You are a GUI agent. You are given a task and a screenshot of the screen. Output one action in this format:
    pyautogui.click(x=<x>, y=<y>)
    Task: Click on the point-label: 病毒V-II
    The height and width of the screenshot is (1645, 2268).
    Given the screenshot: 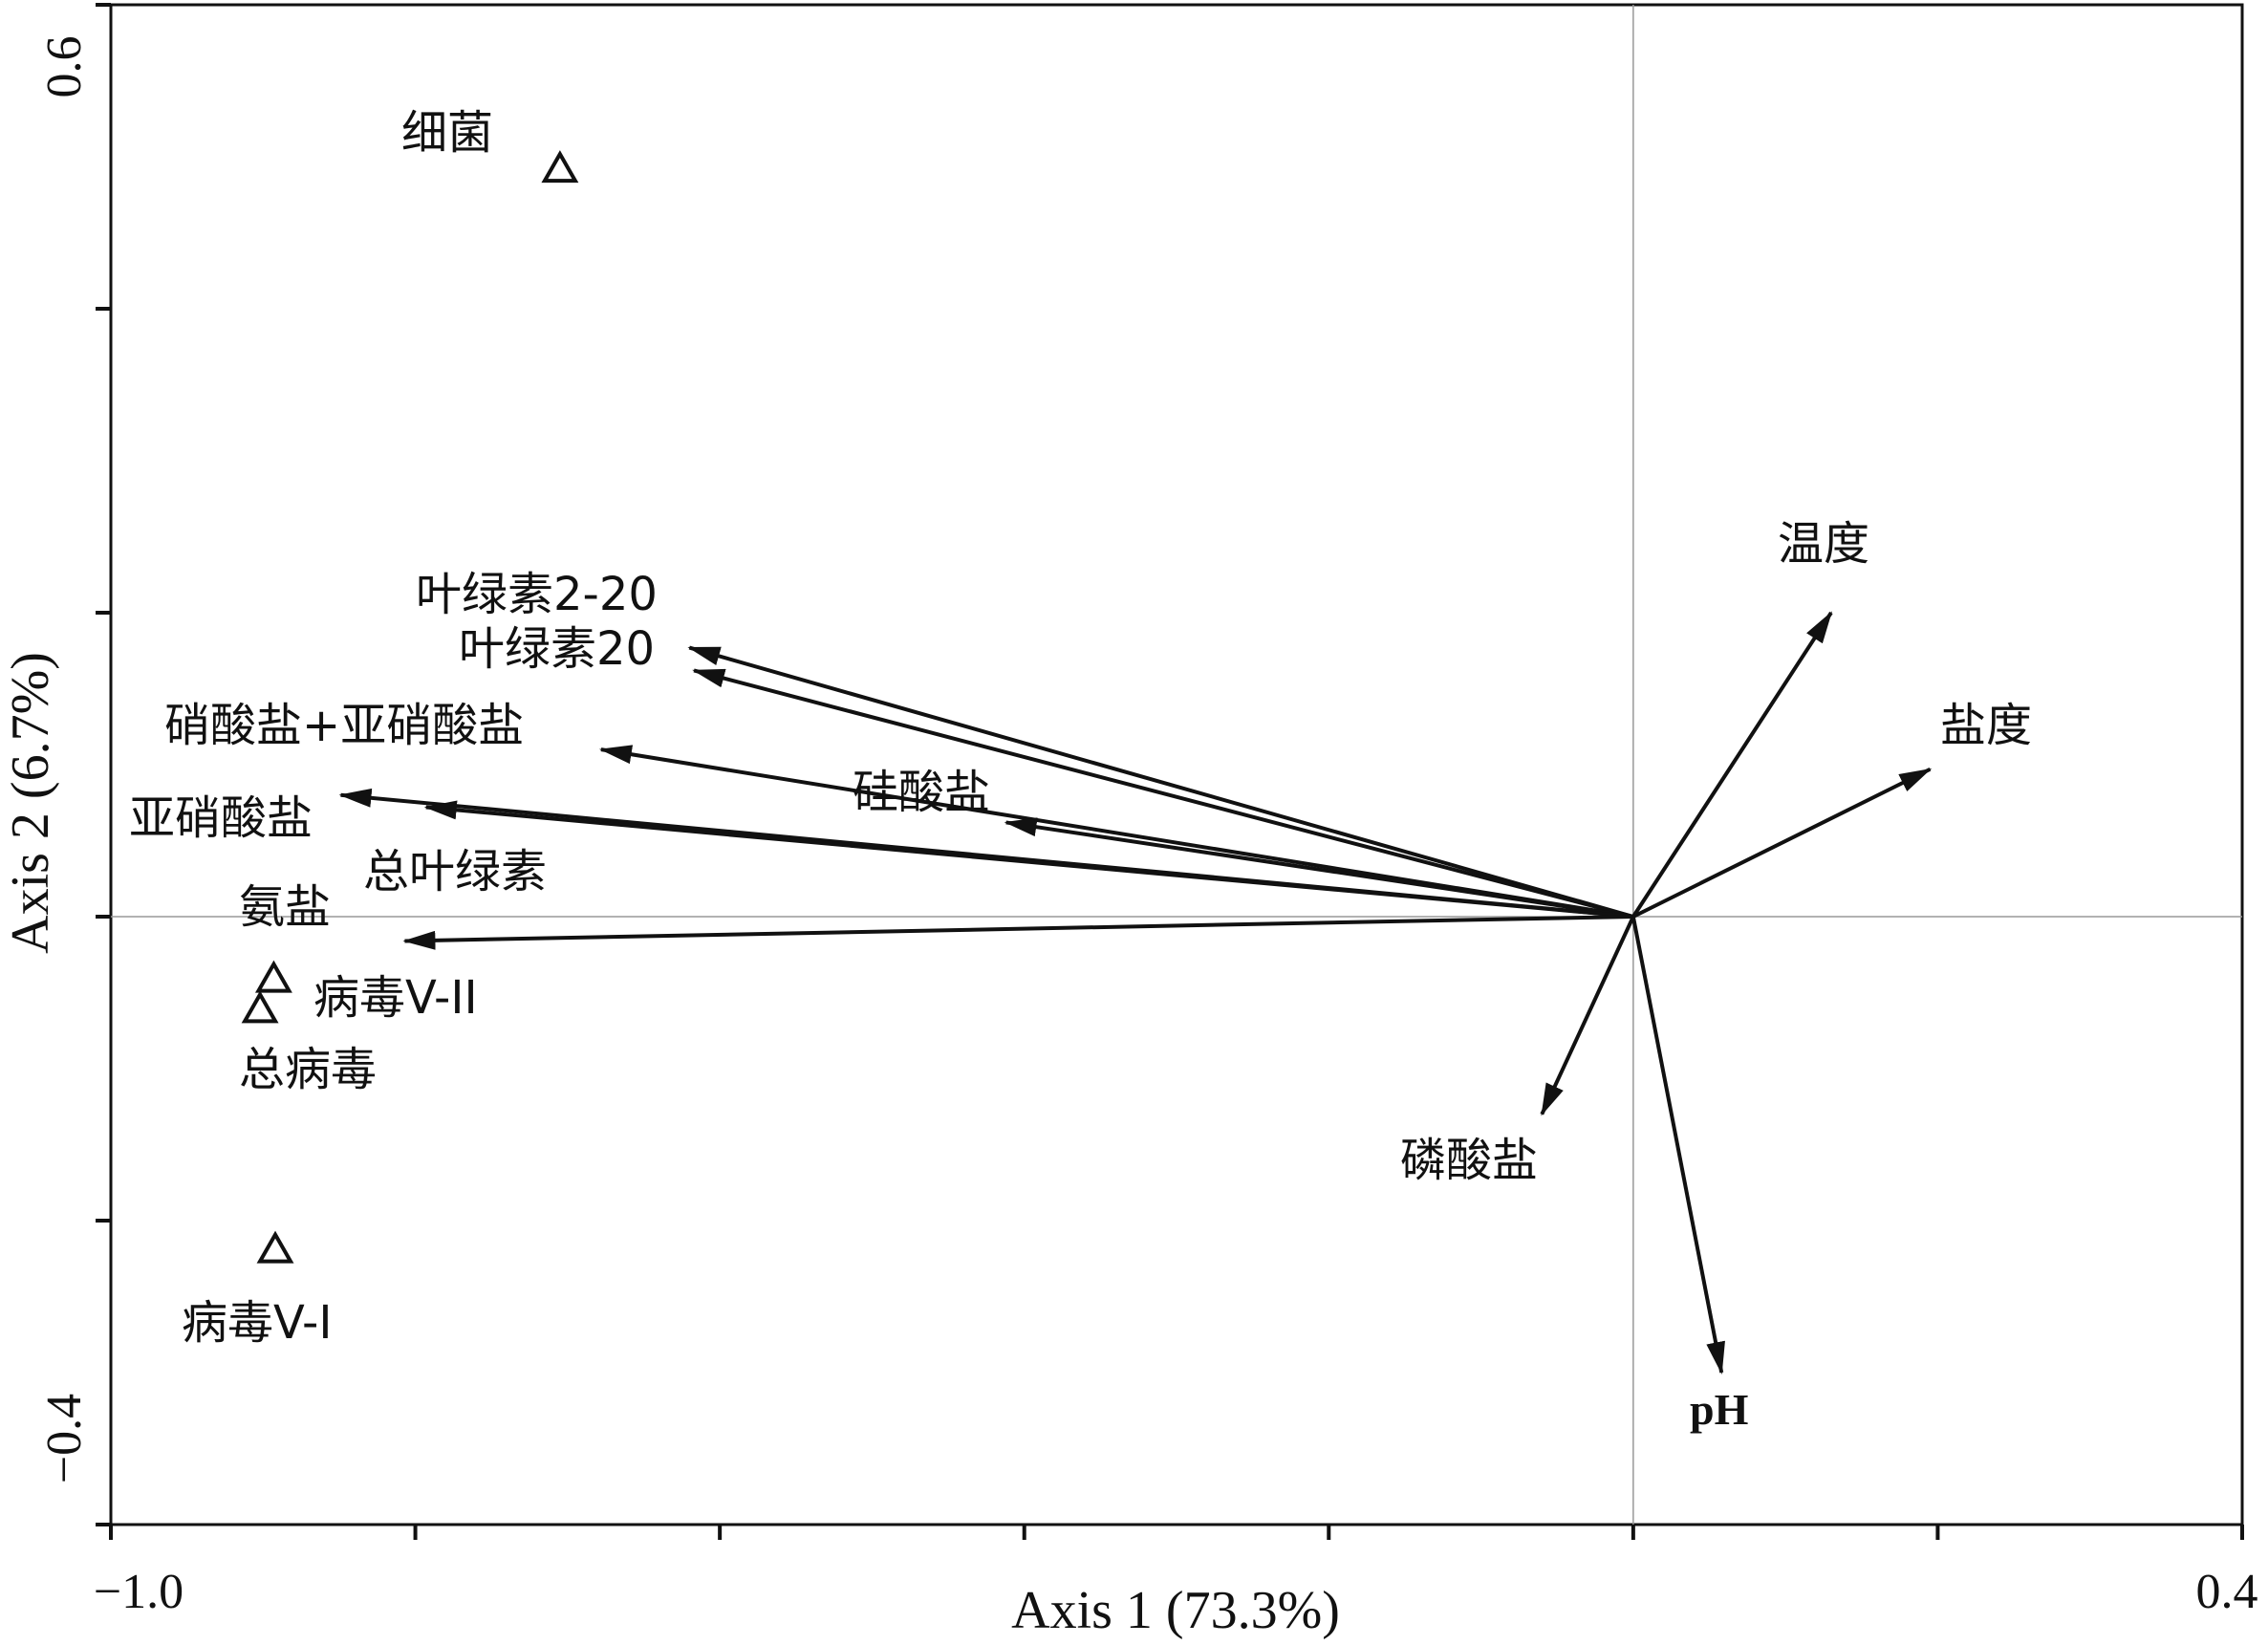 What is the action you would take?
    pyautogui.click(x=395, y=998)
    